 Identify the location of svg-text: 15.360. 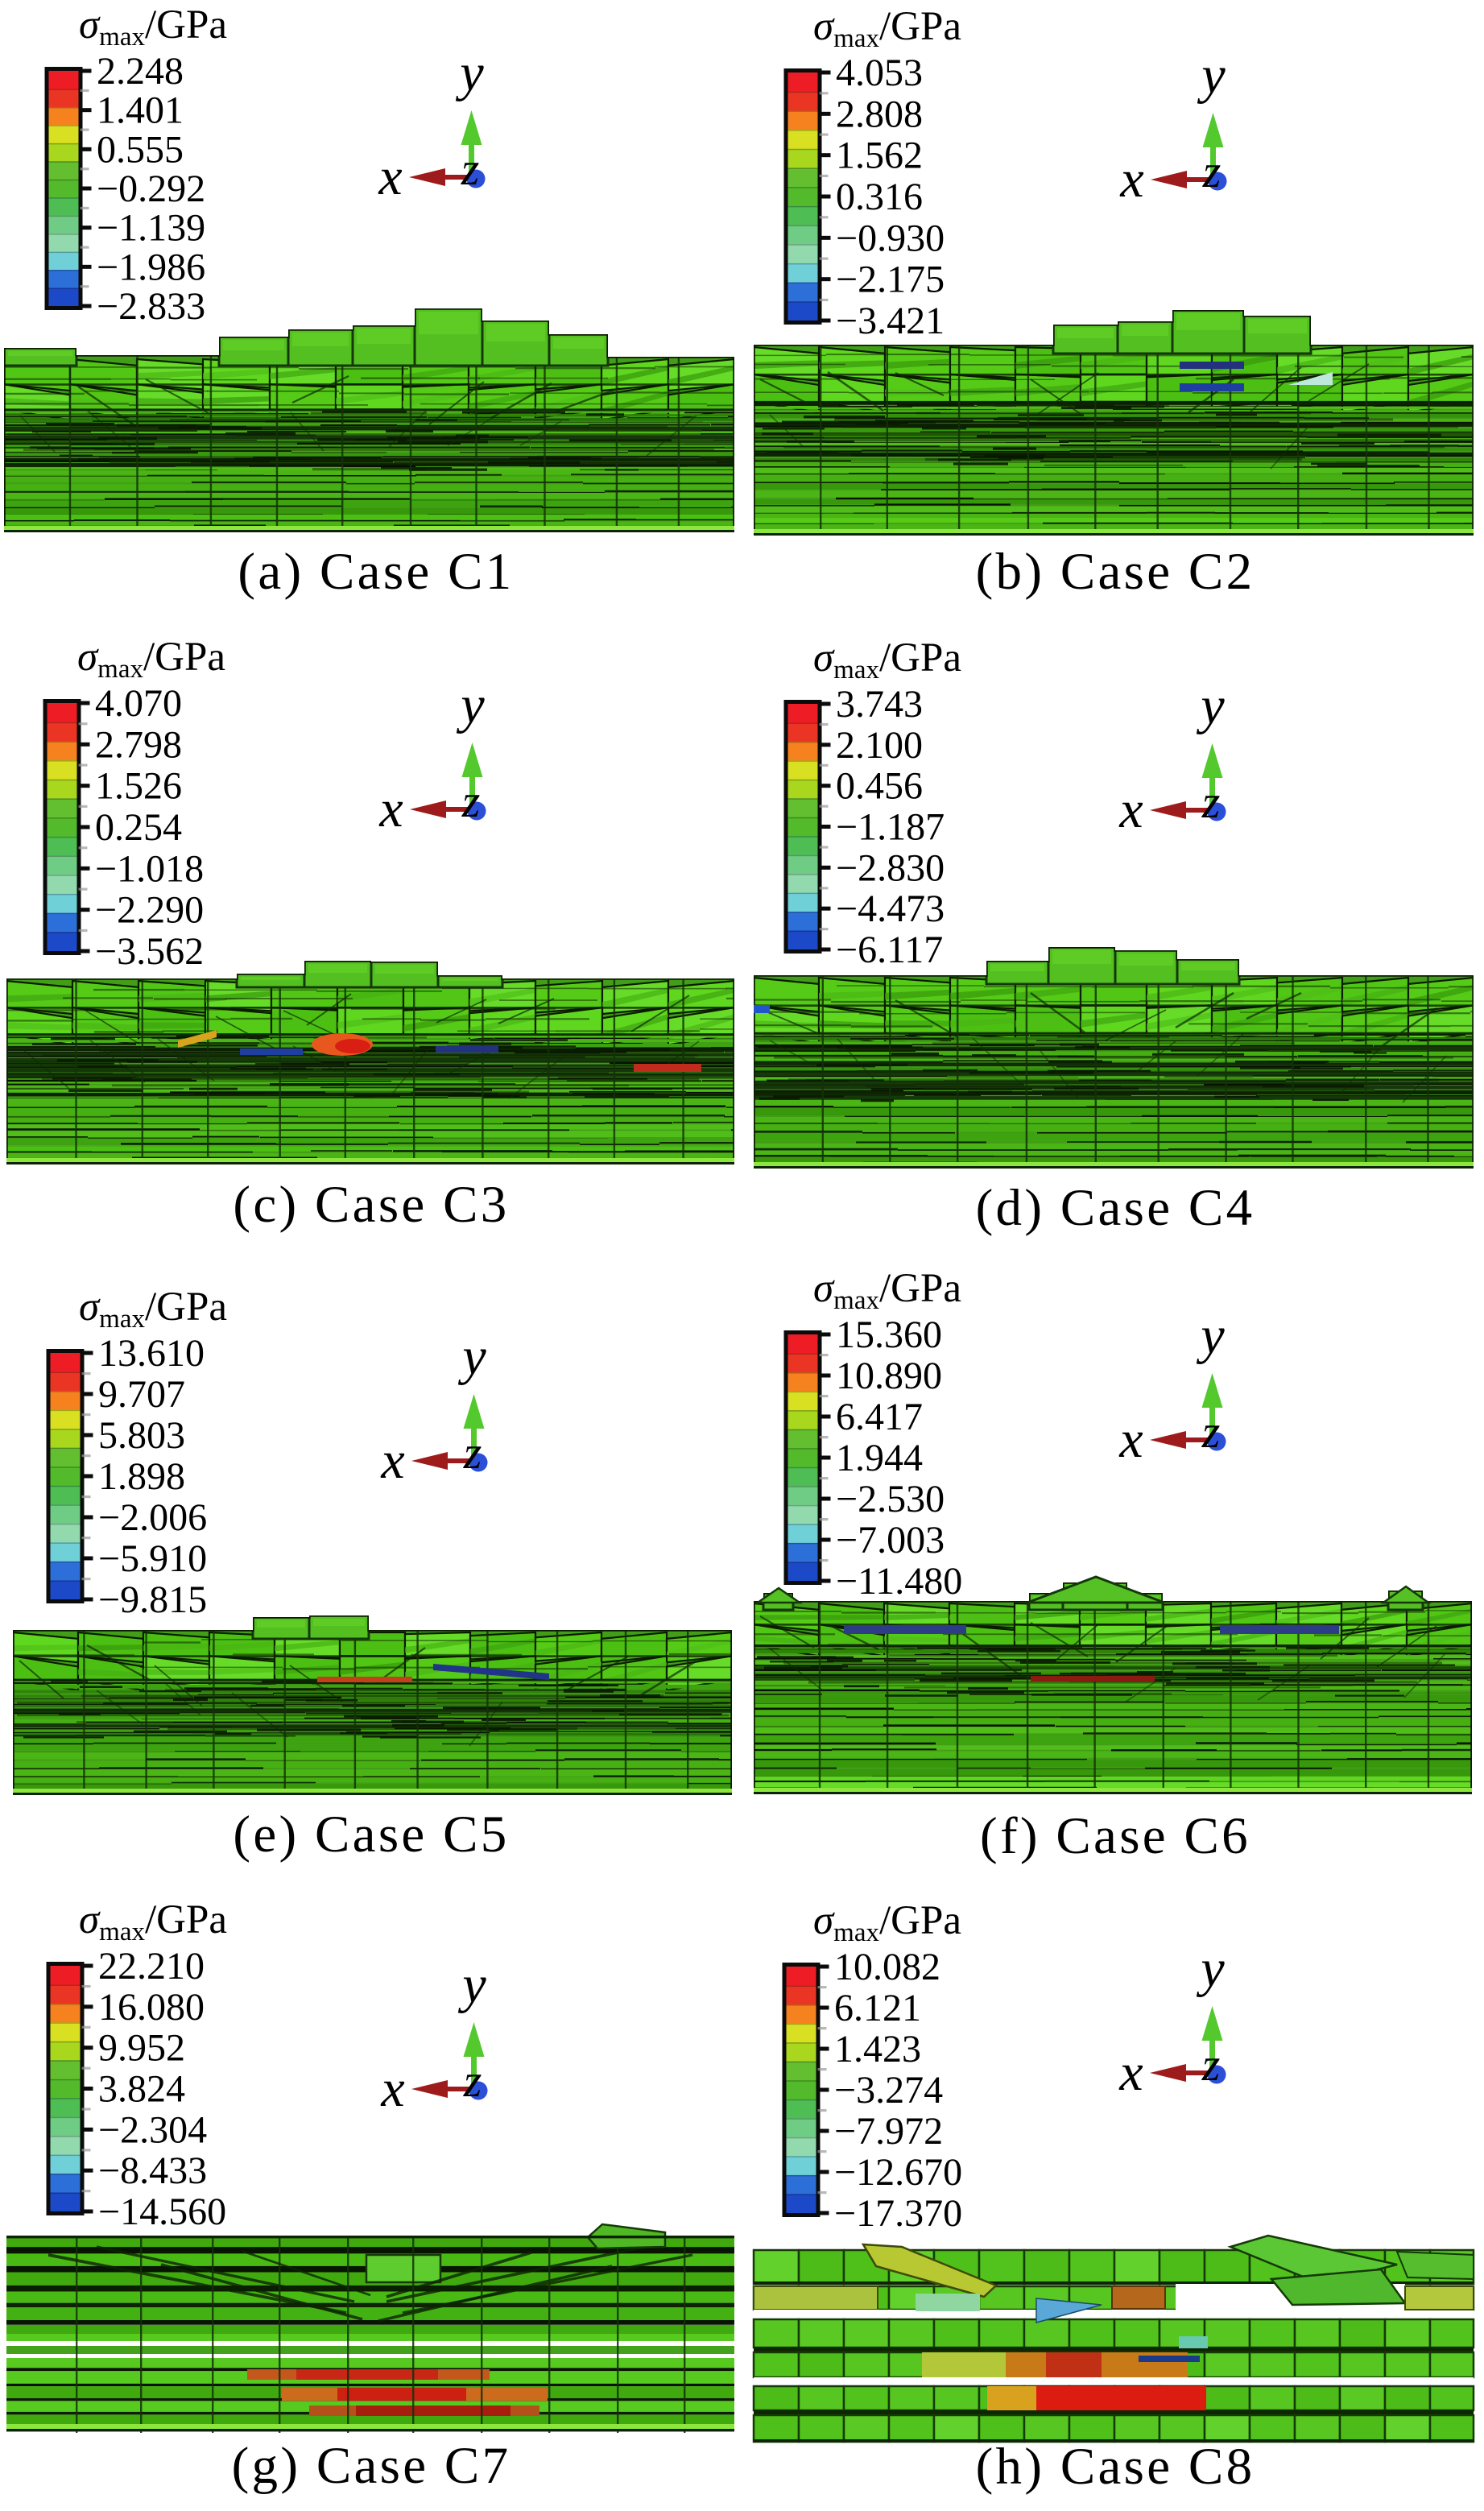
(889, 1334).